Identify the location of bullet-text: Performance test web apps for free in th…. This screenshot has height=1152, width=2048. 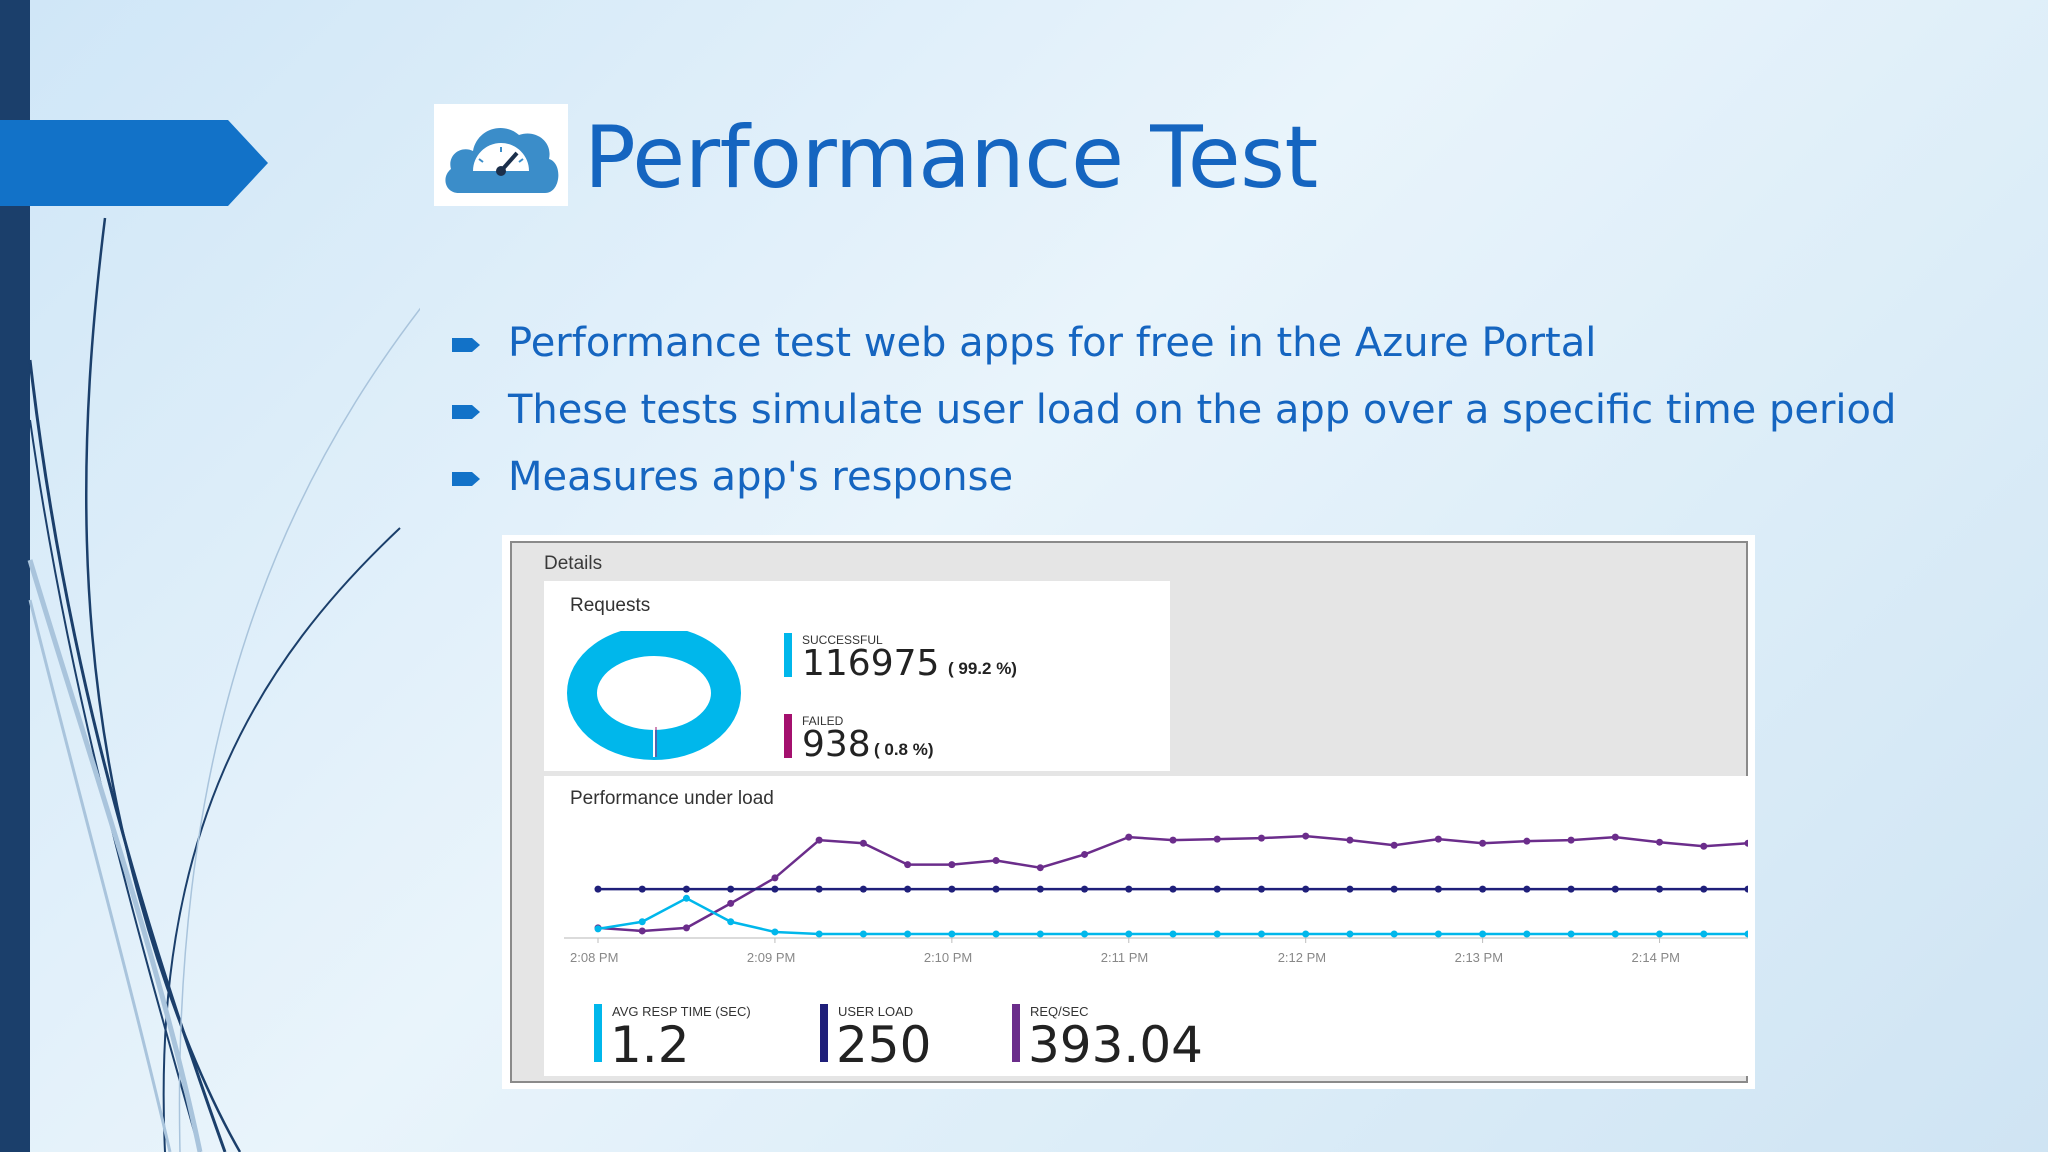
(1052, 343).